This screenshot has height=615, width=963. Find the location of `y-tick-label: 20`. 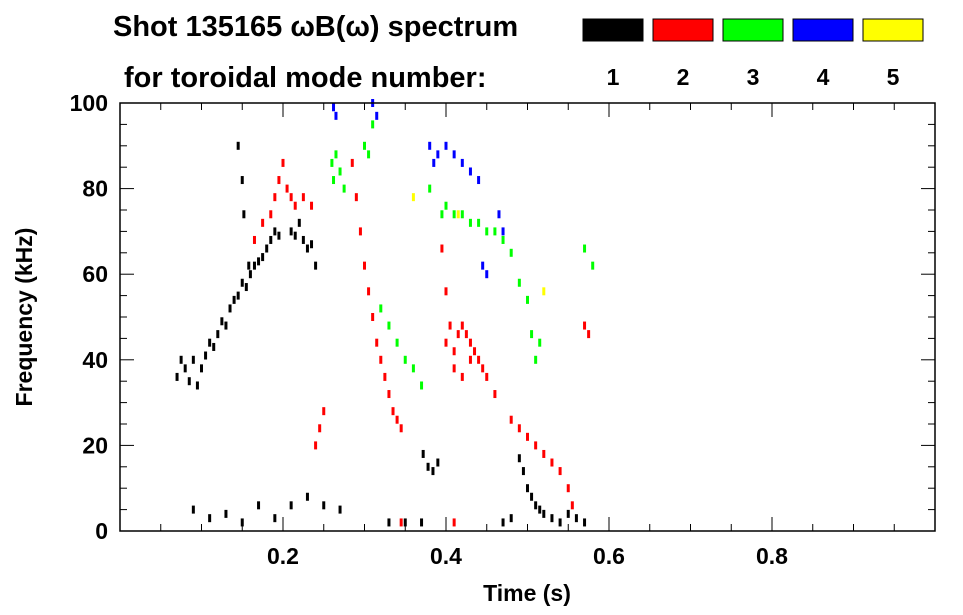

y-tick-label: 20 is located at coordinates (95, 445).